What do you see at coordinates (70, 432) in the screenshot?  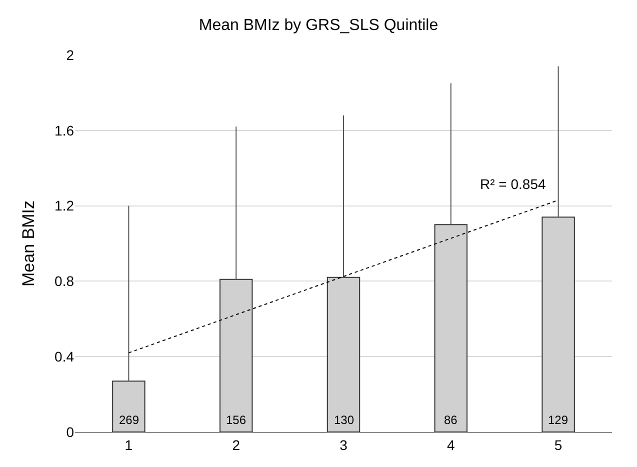 I see `y-tick-label: 0` at bounding box center [70, 432].